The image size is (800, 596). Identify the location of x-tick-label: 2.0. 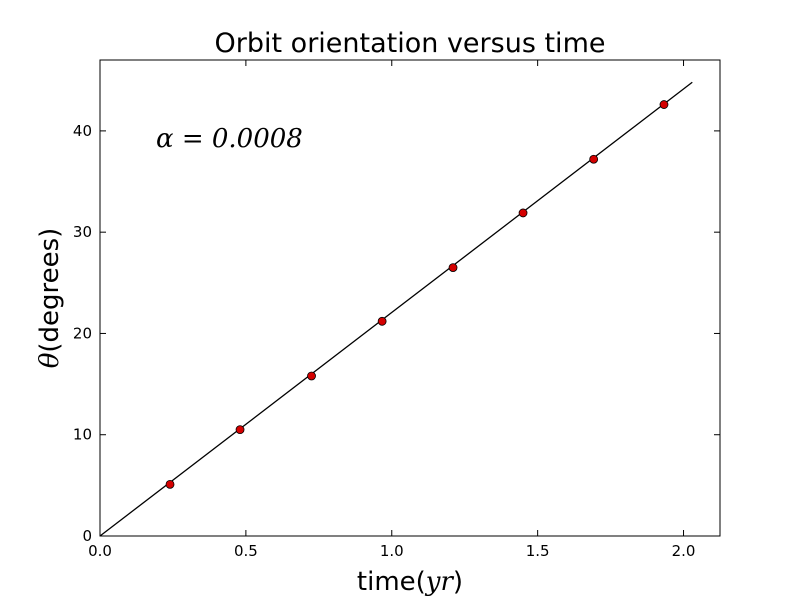
(684, 551).